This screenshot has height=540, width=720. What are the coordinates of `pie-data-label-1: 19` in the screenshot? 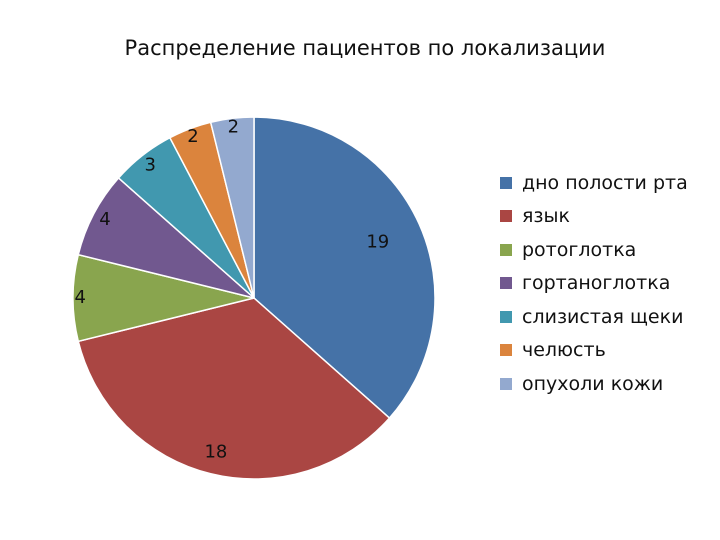 It's located at (377, 241).